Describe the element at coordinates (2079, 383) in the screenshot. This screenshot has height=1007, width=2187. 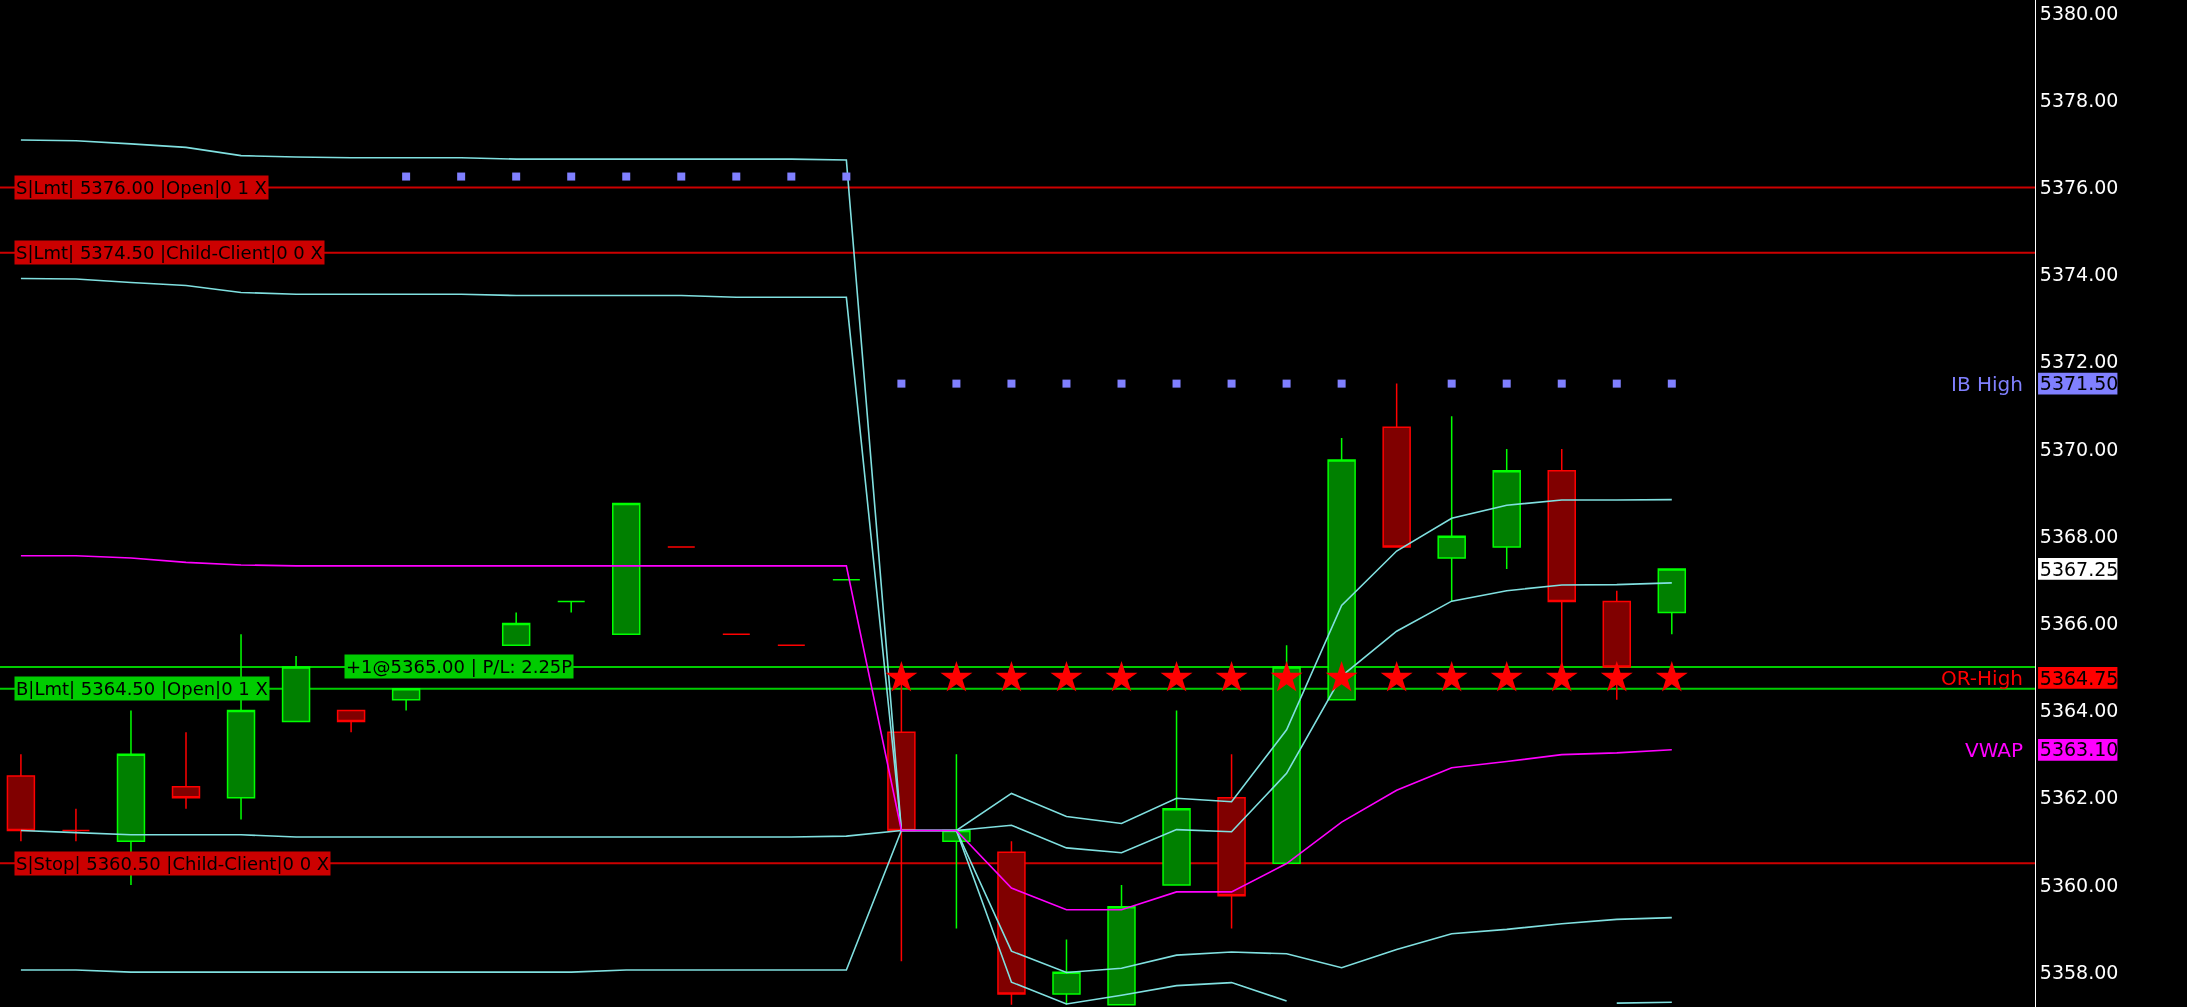
I see `y-tick-label: 5371.50` at that location.